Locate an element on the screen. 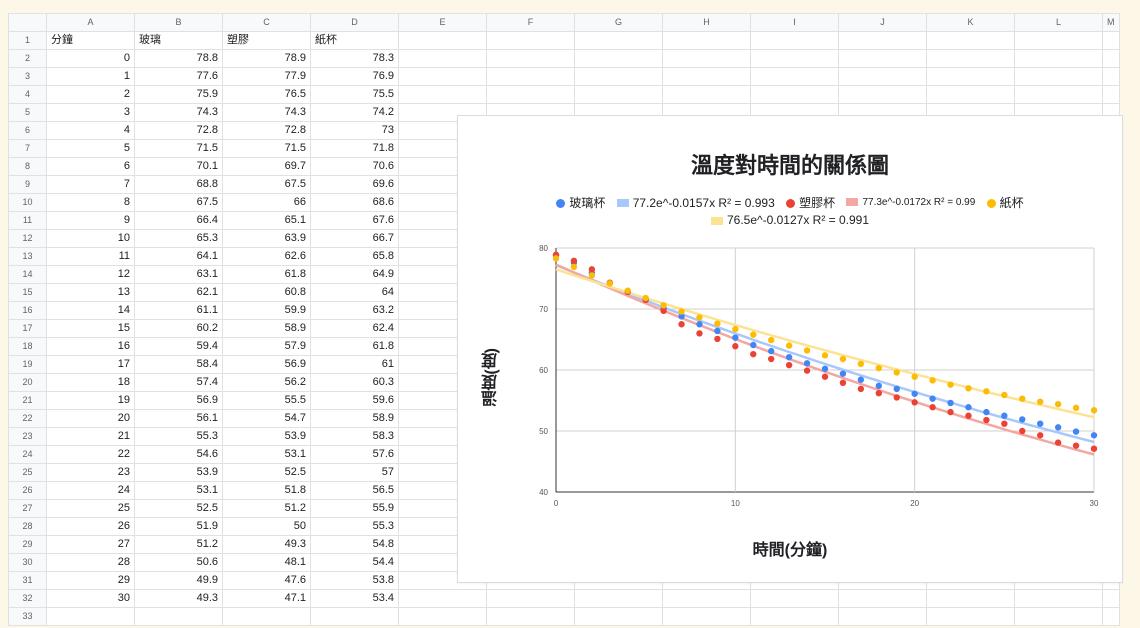 This screenshot has width=1140, height=628. cell: 60.2 is located at coordinates (178, 328).